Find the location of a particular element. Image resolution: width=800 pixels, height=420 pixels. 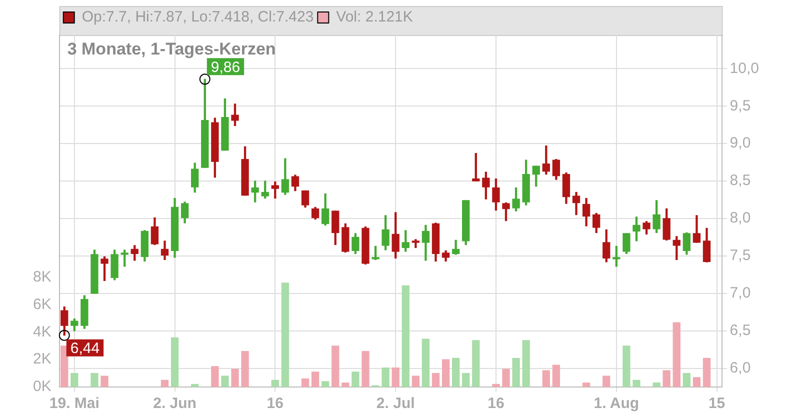

legend-label: Op:7.7, Hi:7.87, Lo:7.418, Cl:7.423 is located at coordinates (198, 17).